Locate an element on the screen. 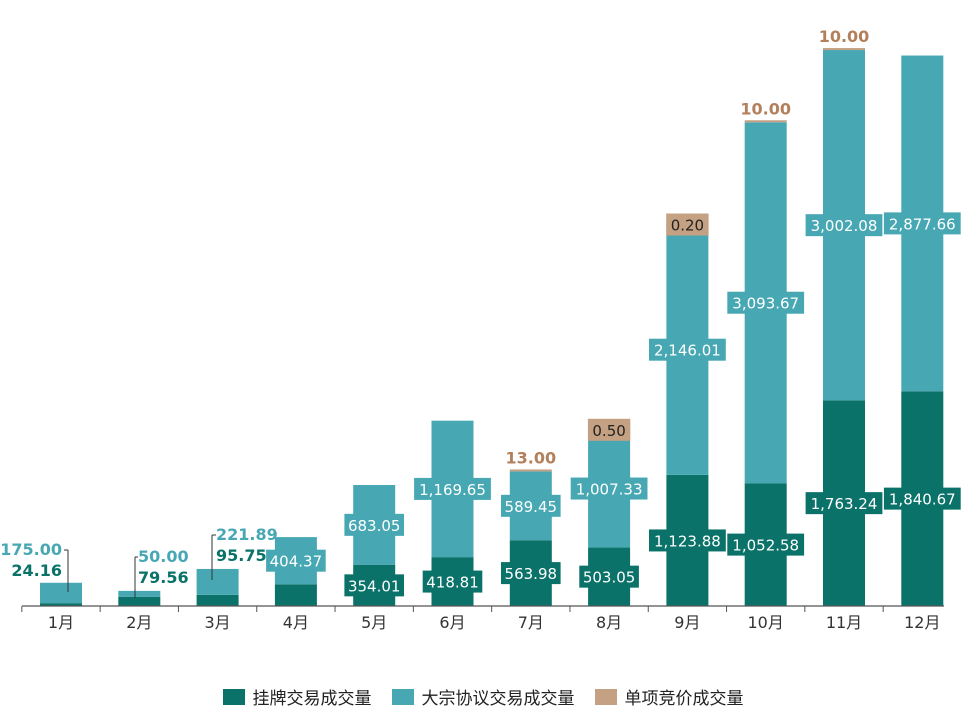 The height and width of the screenshot is (724, 966). data-label-2-8-bg is located at coordinates (687, 224).